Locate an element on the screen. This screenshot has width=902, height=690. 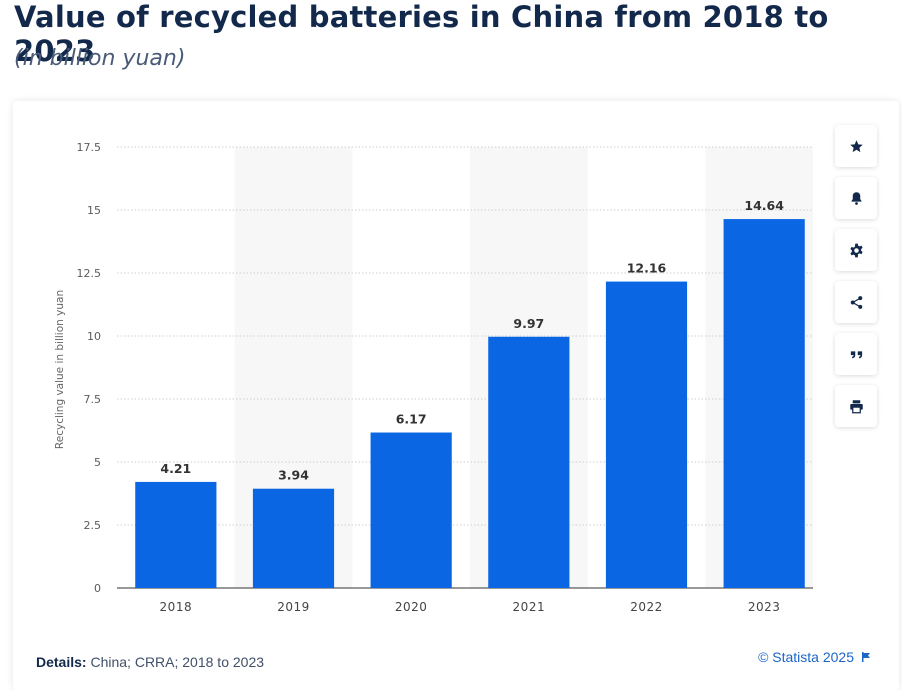
data-label: 12.16 is located at coordinates (647, 268).